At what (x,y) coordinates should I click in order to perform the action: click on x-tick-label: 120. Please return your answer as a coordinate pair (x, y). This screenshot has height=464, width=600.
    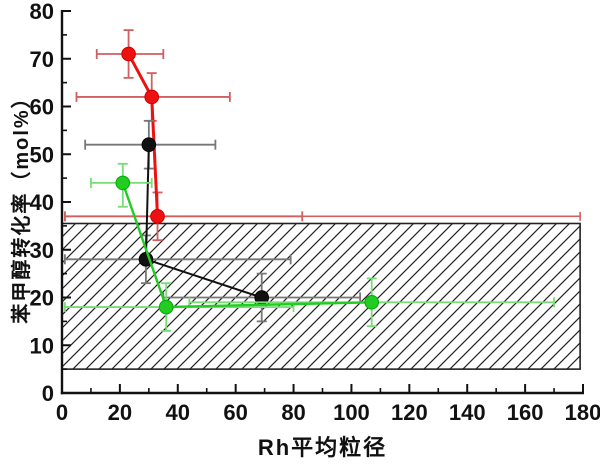
    Looking at the image, I should click on (409, 412).